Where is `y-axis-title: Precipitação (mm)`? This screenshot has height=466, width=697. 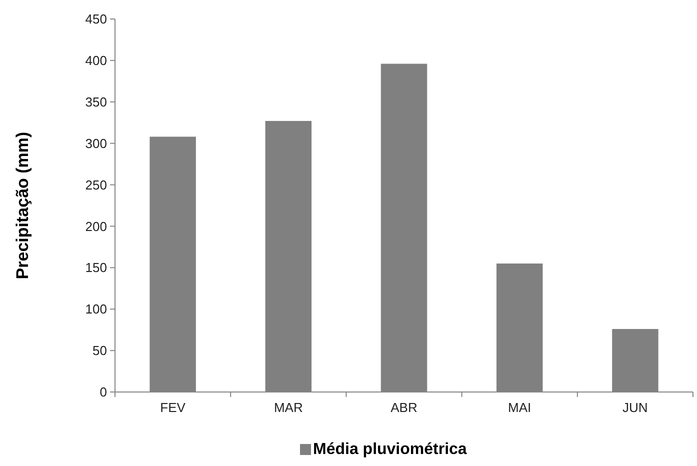
y-axis-title: Precipitação (mm) is located at coordinates (22, 206).